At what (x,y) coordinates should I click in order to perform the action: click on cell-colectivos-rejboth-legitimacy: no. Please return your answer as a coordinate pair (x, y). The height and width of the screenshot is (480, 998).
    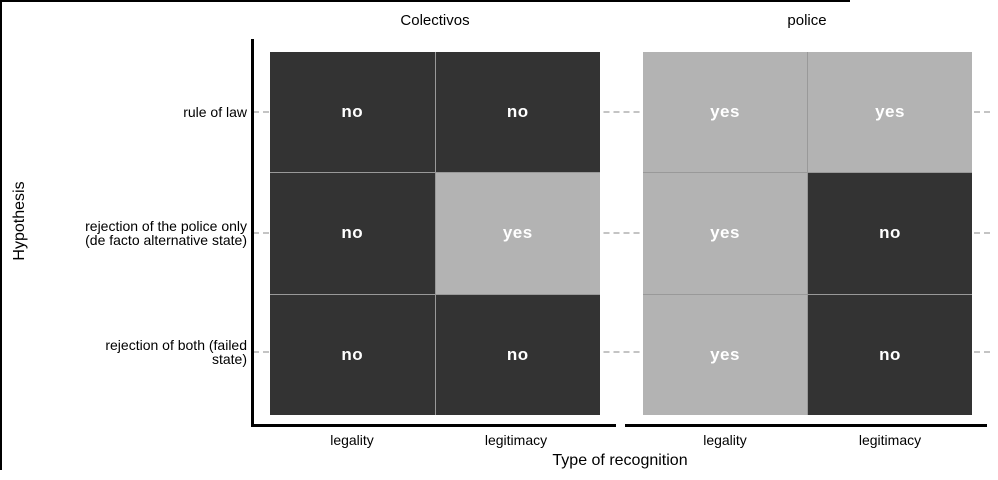
    Looking at the image, I should click on (517, 354).